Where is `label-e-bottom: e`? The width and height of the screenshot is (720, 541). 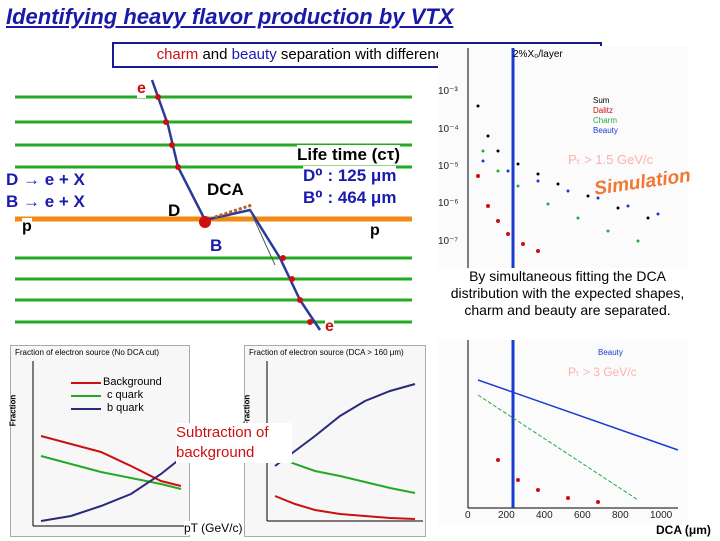
label-e-bottom: e is located at coordinates (329, 327).